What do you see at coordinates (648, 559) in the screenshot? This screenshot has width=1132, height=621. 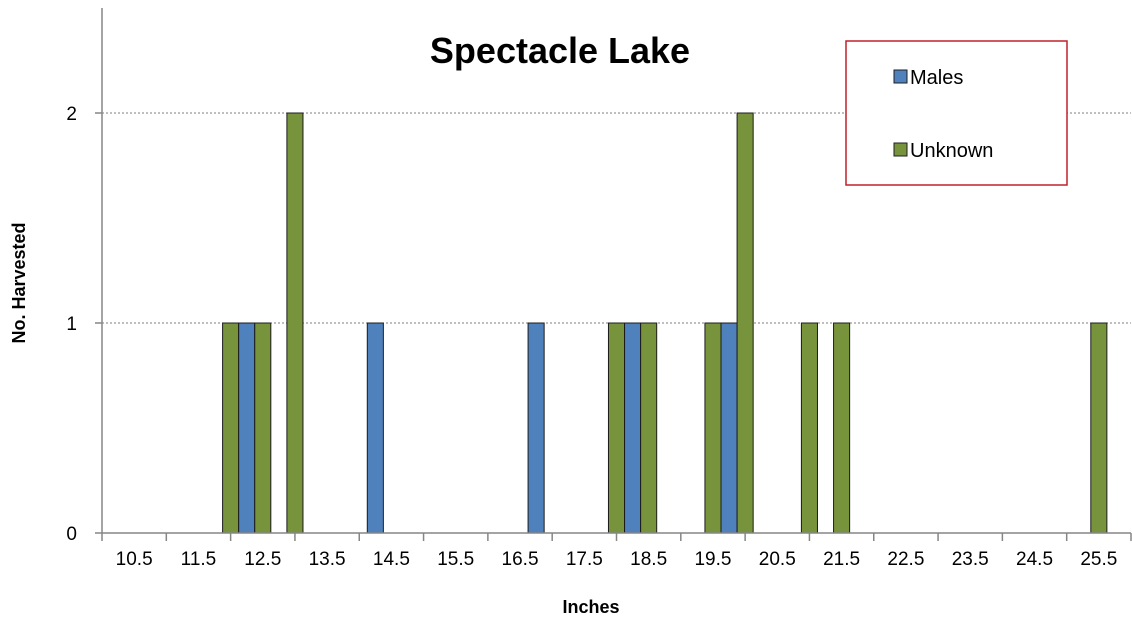 I see `x-tick-label: 18.5` at bounding box center [648, 559].